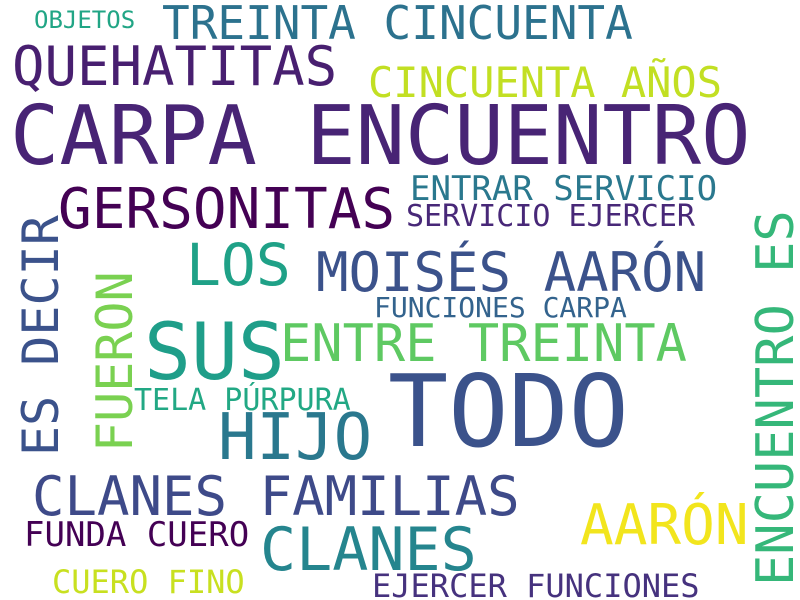  I want to click on word-objetos: OBJETOS, so click(85, 20).